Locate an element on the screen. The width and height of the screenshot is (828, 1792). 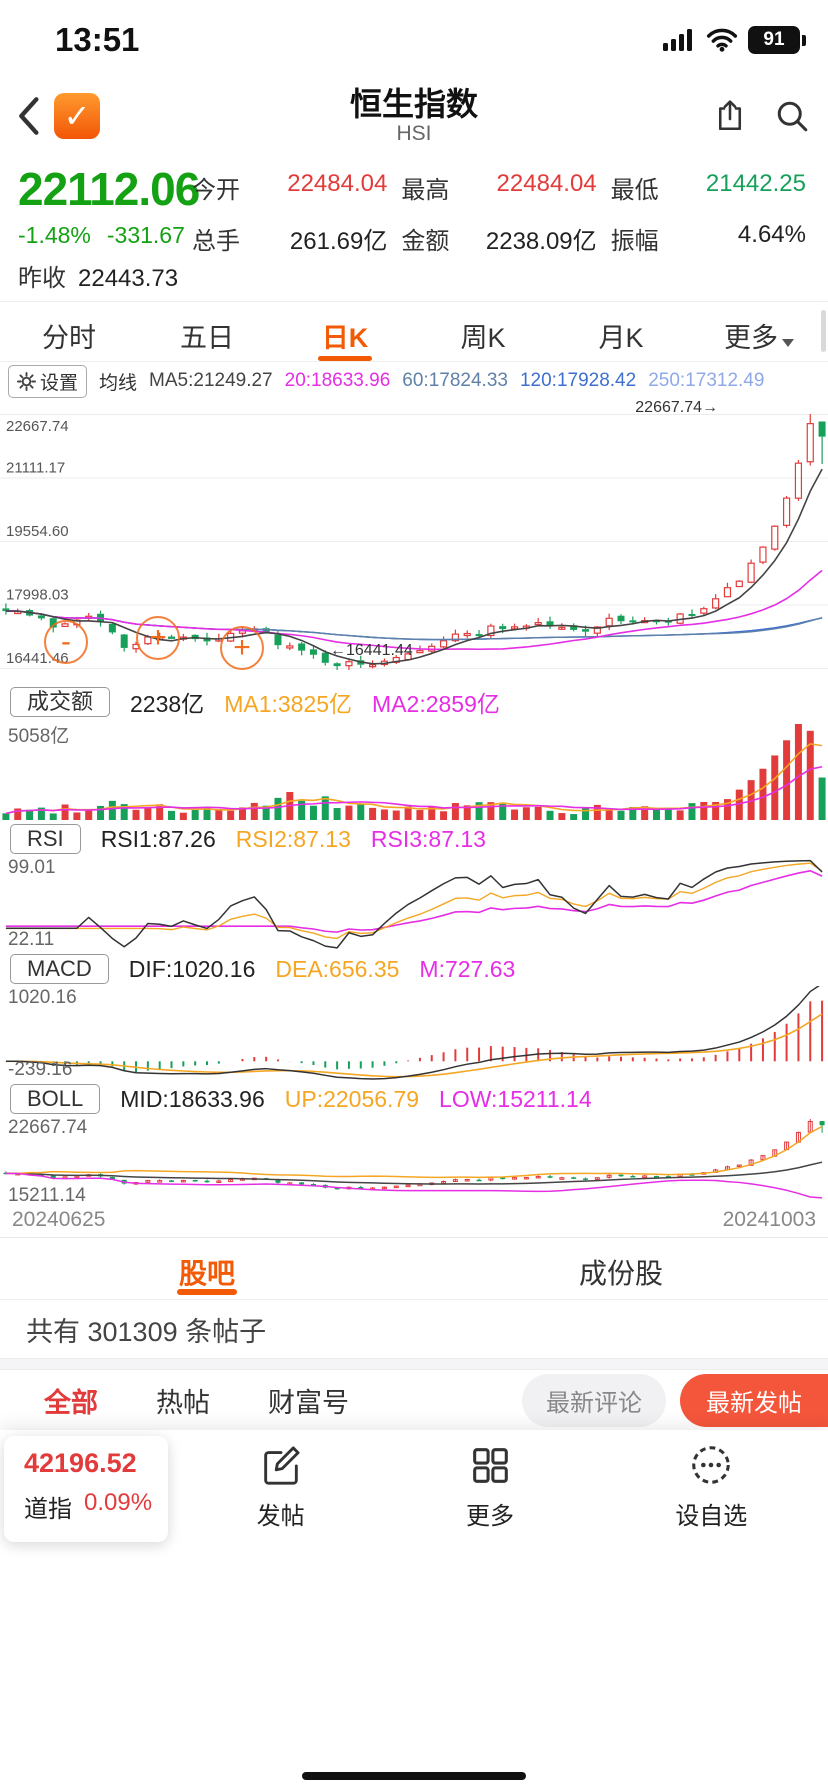
rsi-pane: 99.01 22.11 is located at coordinates (414, 904).